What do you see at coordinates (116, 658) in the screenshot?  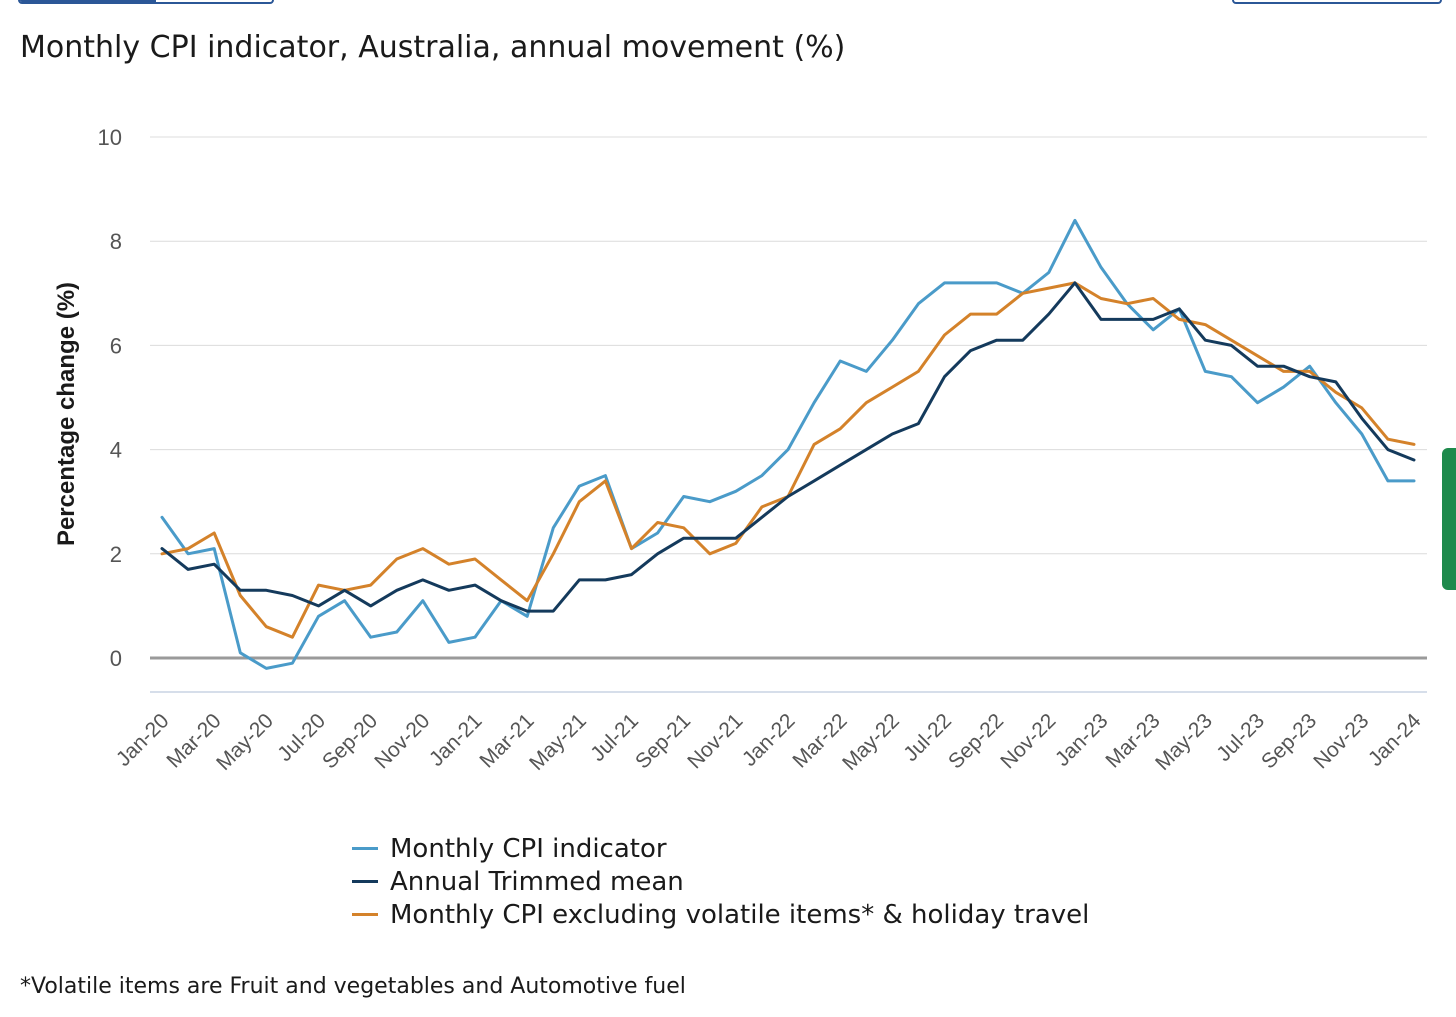 I see `y-tick-label: 0` at bounding box center [116, 658].